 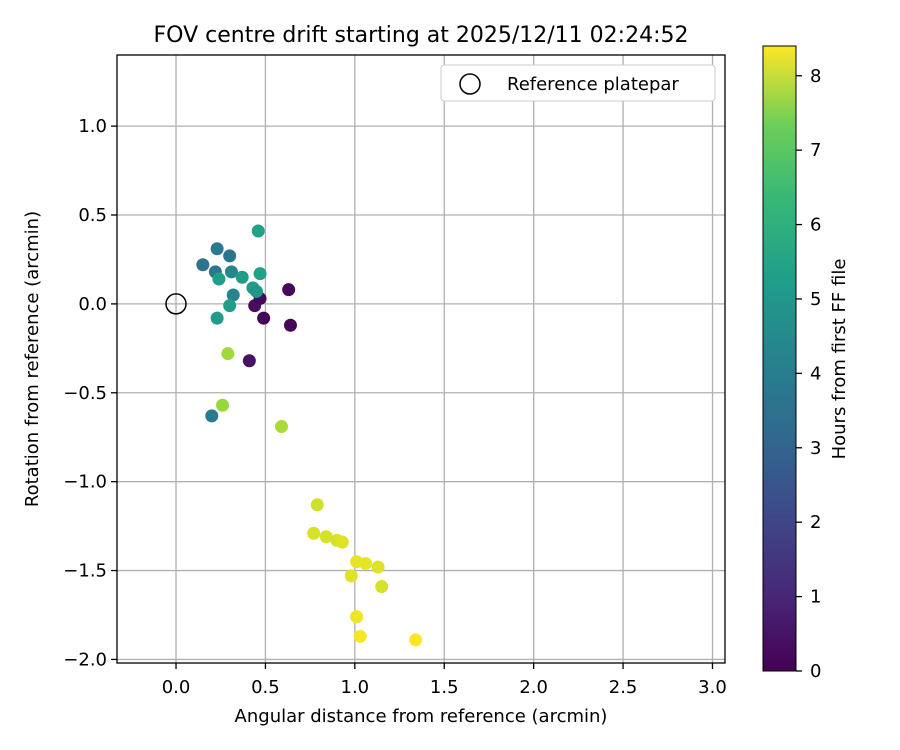 What do you see at coordinates (815, 448) in the screenshot?
I see `colorbar-tick-label: 3` at bounding box center [815, 448].